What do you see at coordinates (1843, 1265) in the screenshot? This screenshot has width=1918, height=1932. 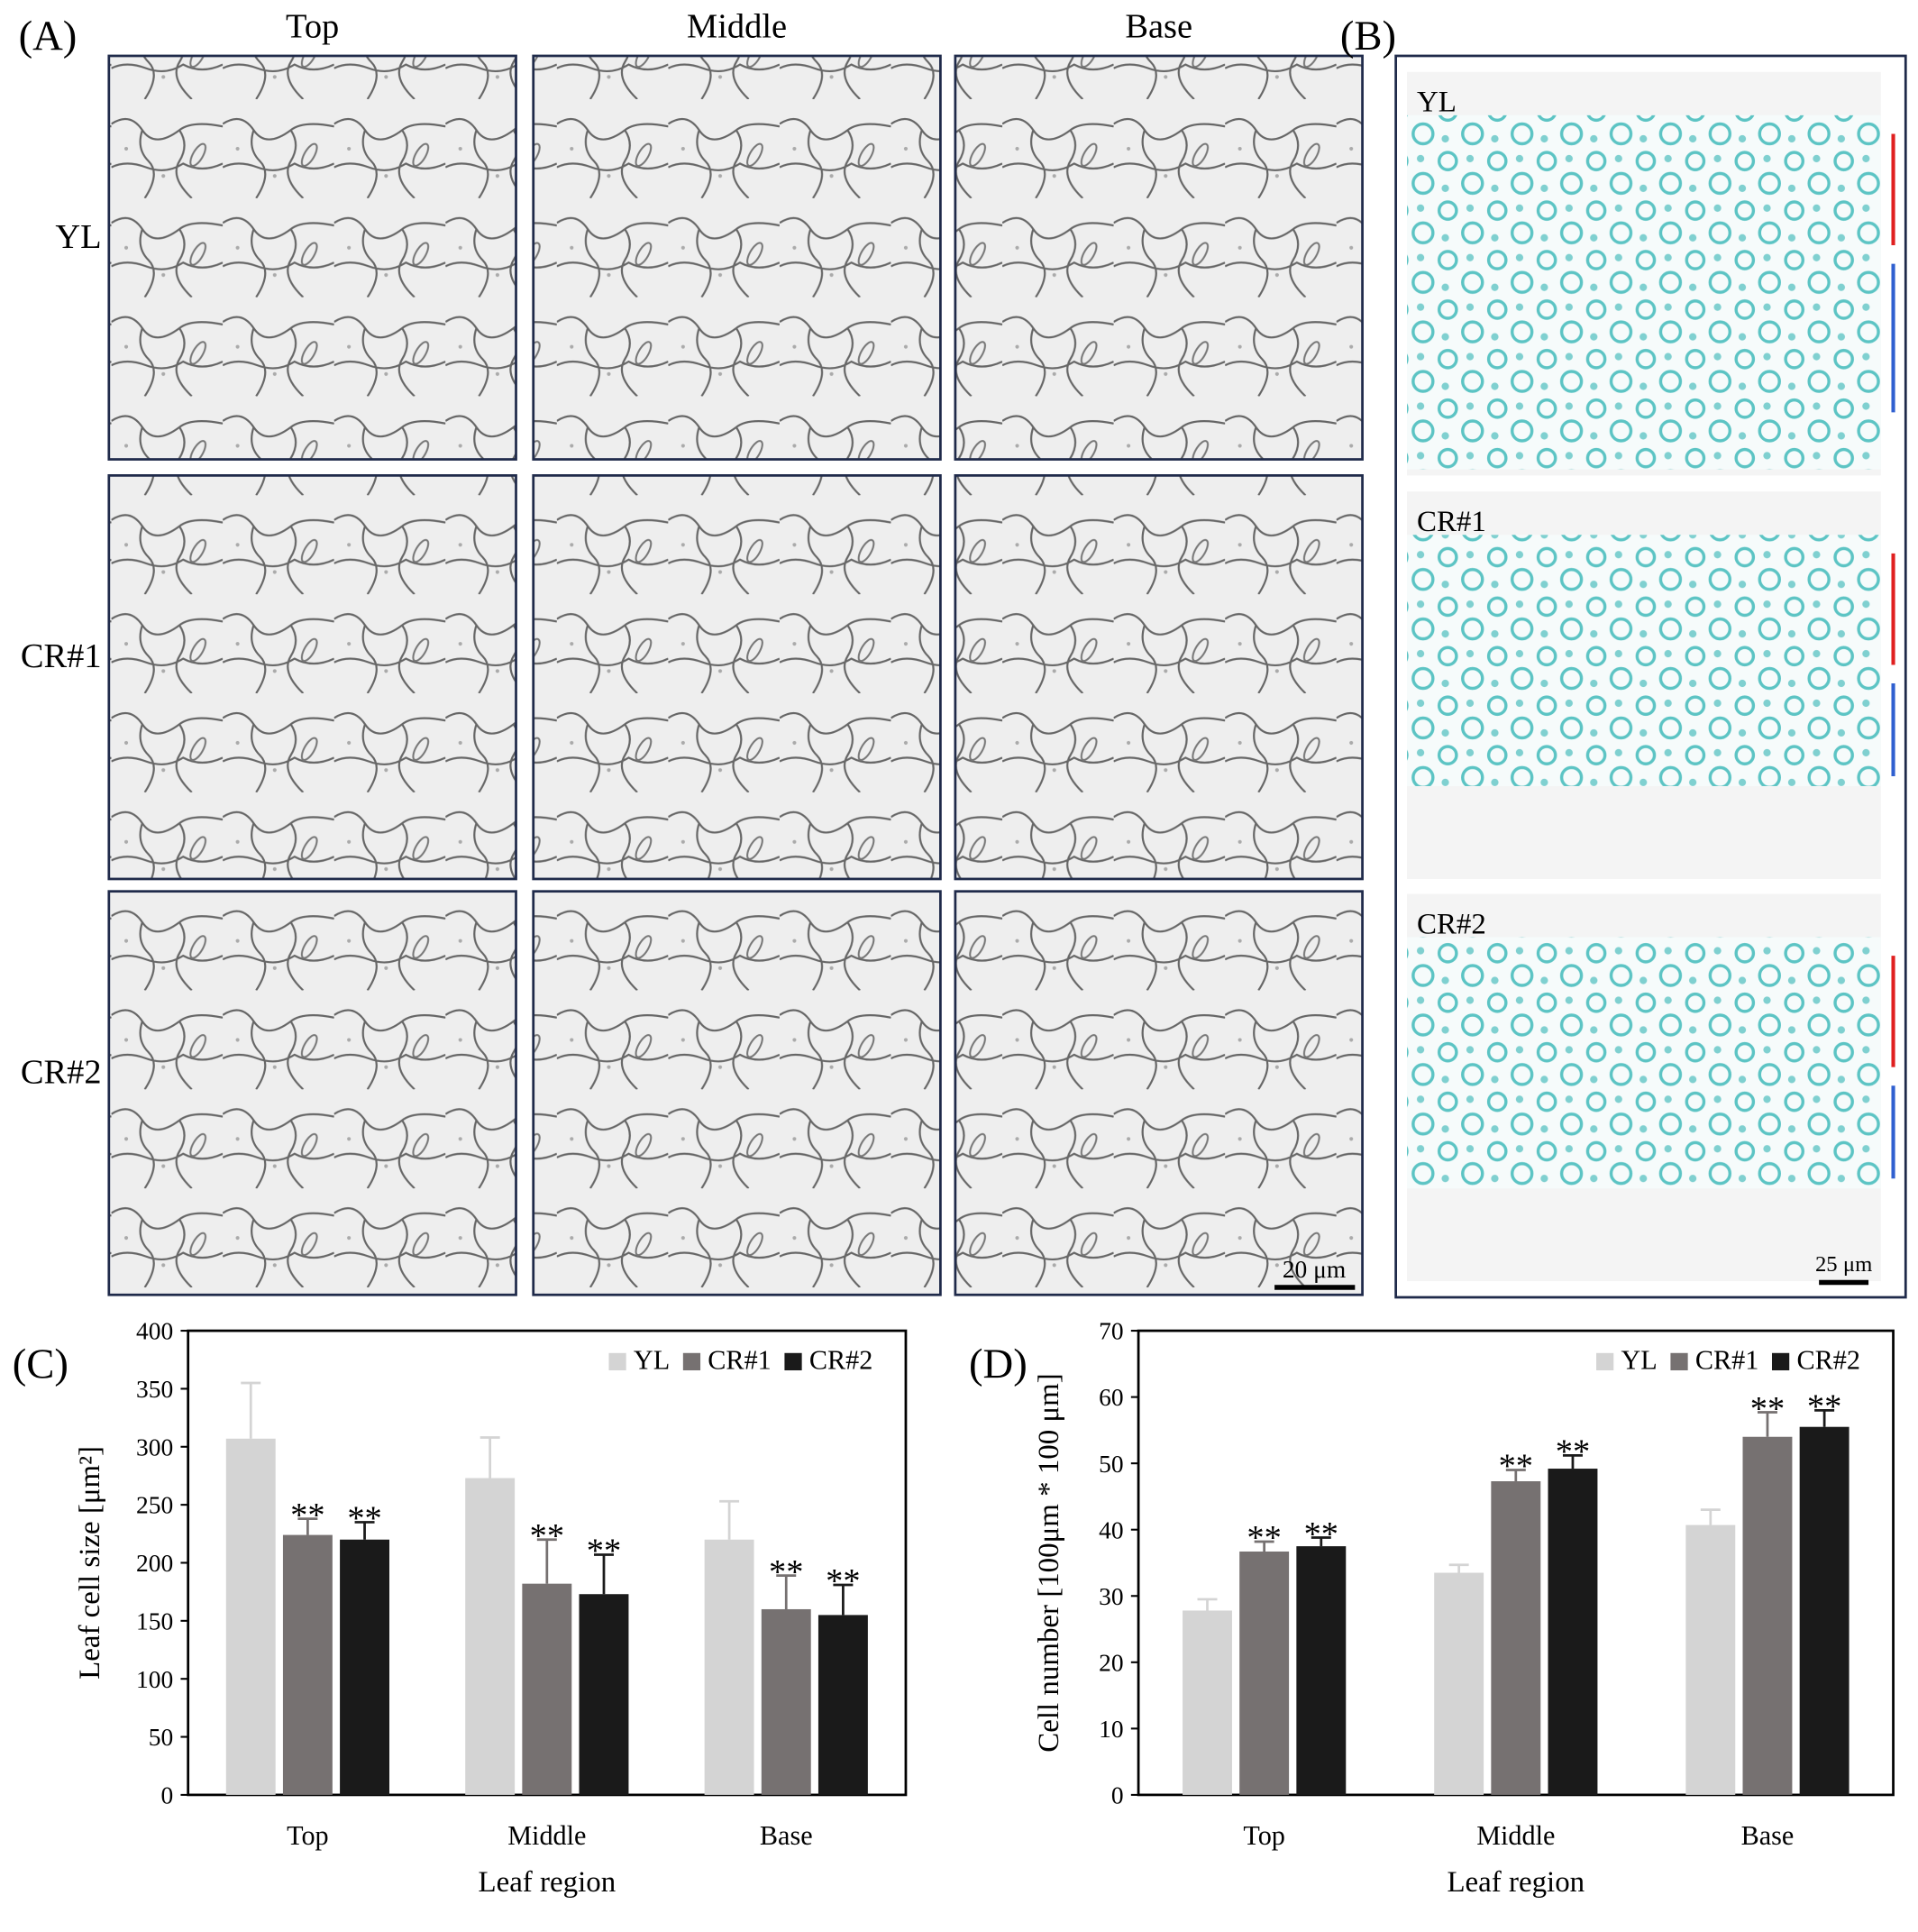 I see `scale-bar-label: 25 μm` at bounding box center [1843, 1265].